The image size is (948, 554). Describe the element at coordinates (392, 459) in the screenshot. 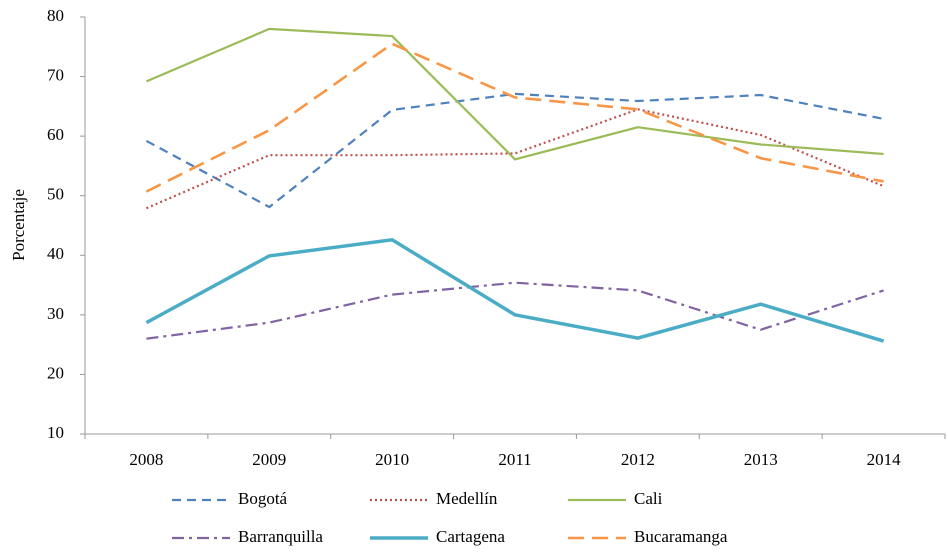

I see `x-tick-label: 2010` at that location.